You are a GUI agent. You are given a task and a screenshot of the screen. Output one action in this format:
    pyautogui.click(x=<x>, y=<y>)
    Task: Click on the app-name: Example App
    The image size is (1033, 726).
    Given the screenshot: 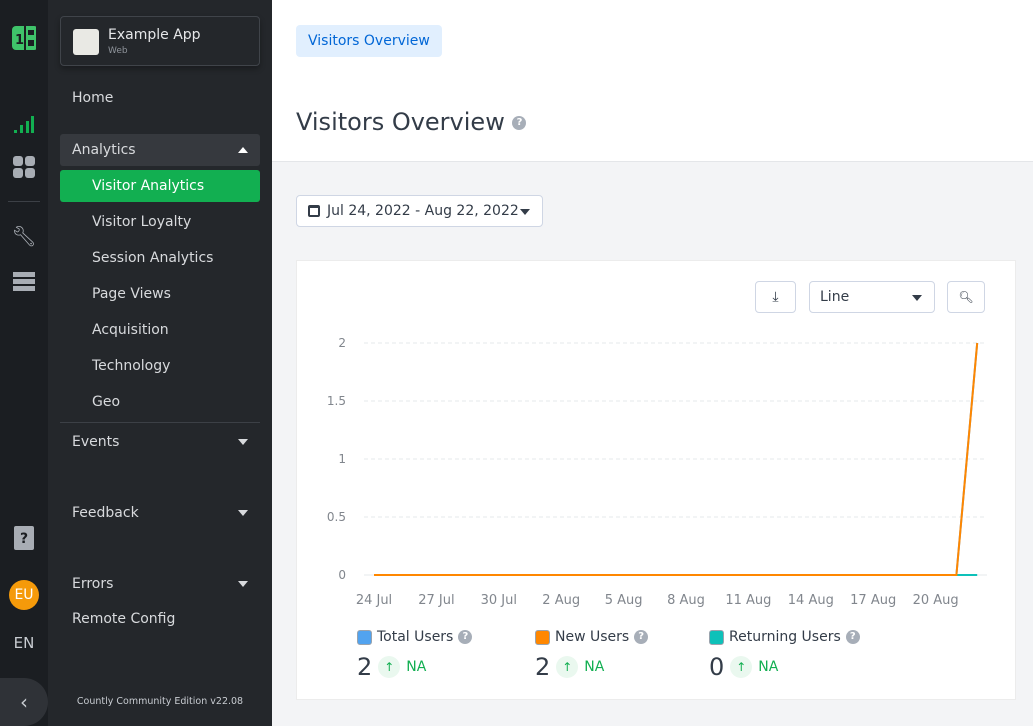 What is the action you would take?
    pyautogui.click(x=154, y=35)
    